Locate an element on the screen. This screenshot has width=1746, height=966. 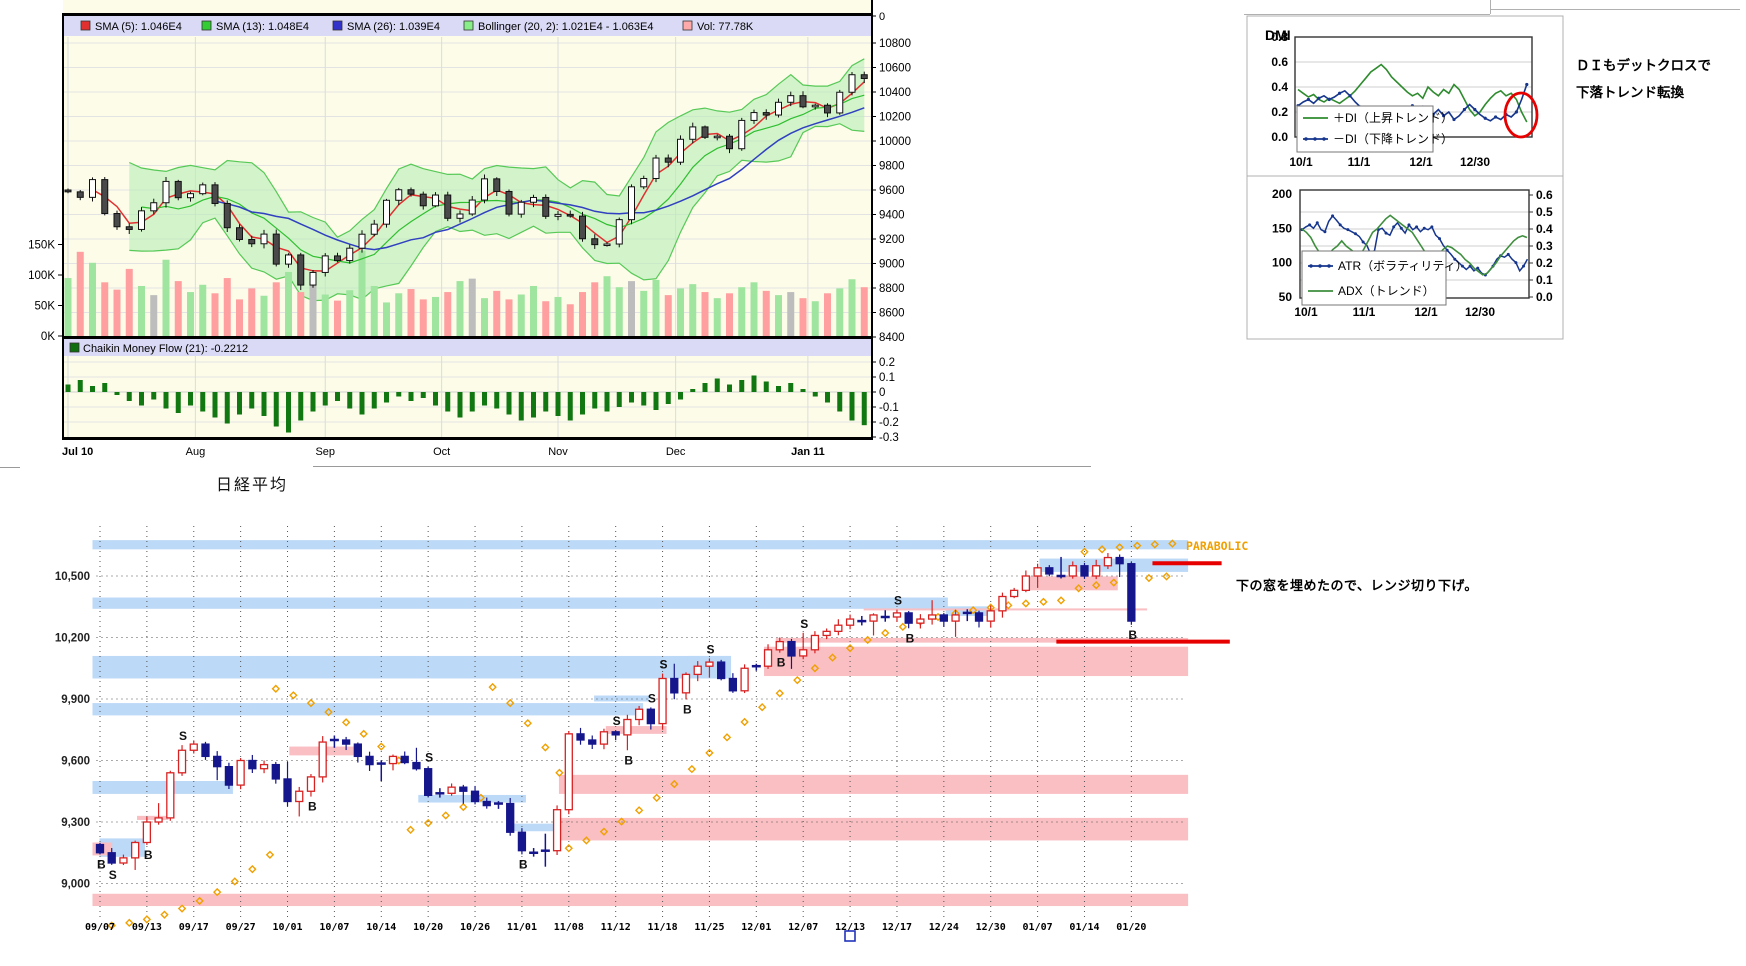
svg-text: 10200 is located at coordinates (895, 118).